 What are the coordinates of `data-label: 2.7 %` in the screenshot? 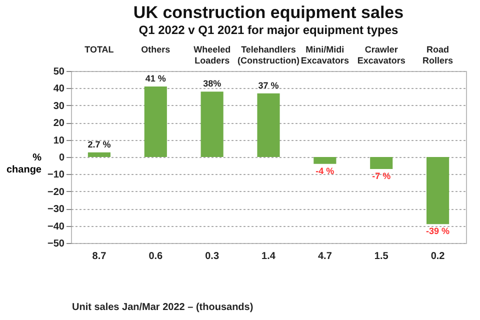 It's located at (99, 144).